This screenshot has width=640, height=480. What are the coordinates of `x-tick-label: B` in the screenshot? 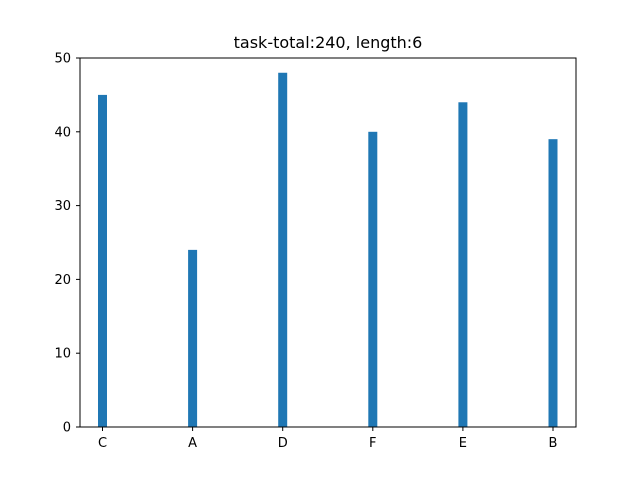 It's located at (553, 443).